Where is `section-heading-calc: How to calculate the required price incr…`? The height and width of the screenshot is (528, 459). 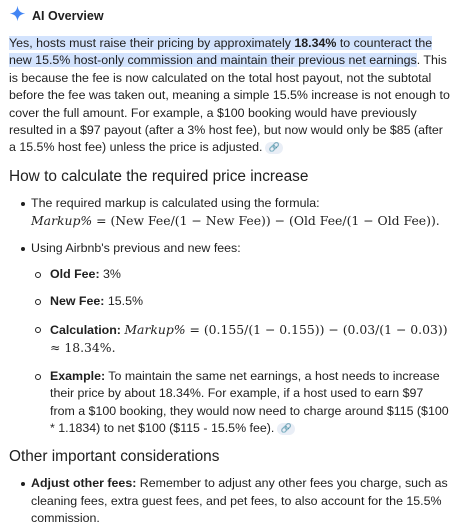
section-heading-calc: How to calculate the required price incr… is located at coordinates (159, 176).